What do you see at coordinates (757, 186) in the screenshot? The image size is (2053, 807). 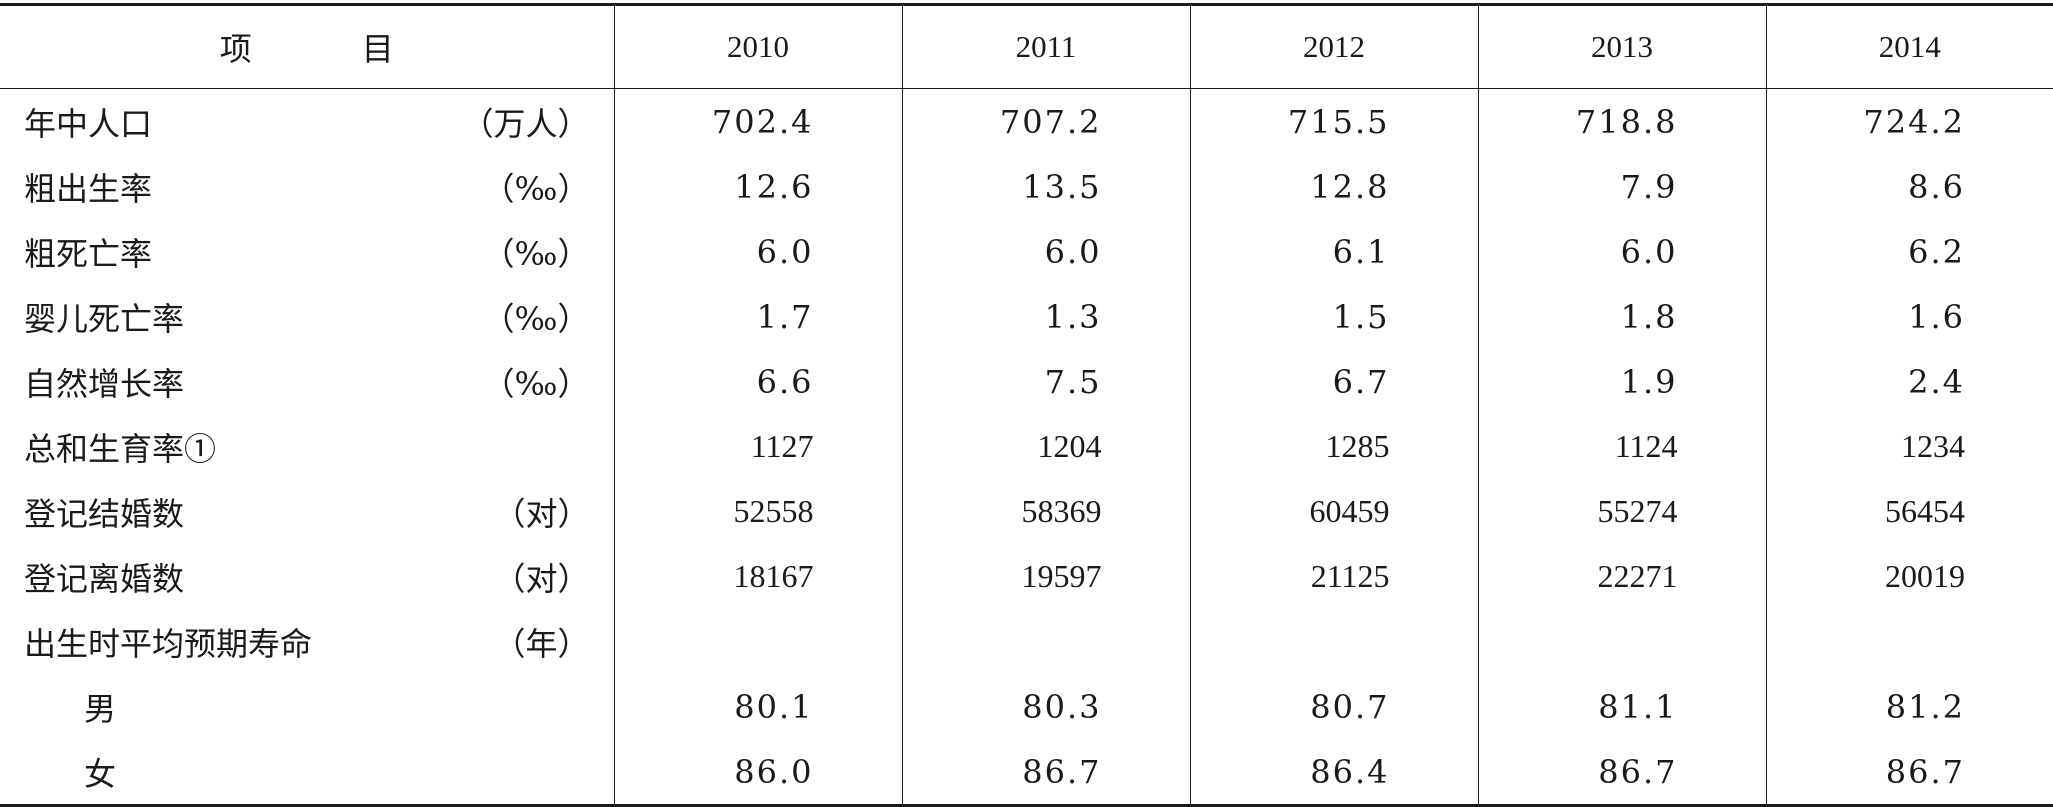 I see `value-cell: 12.6` at bounding box center [757, 186].